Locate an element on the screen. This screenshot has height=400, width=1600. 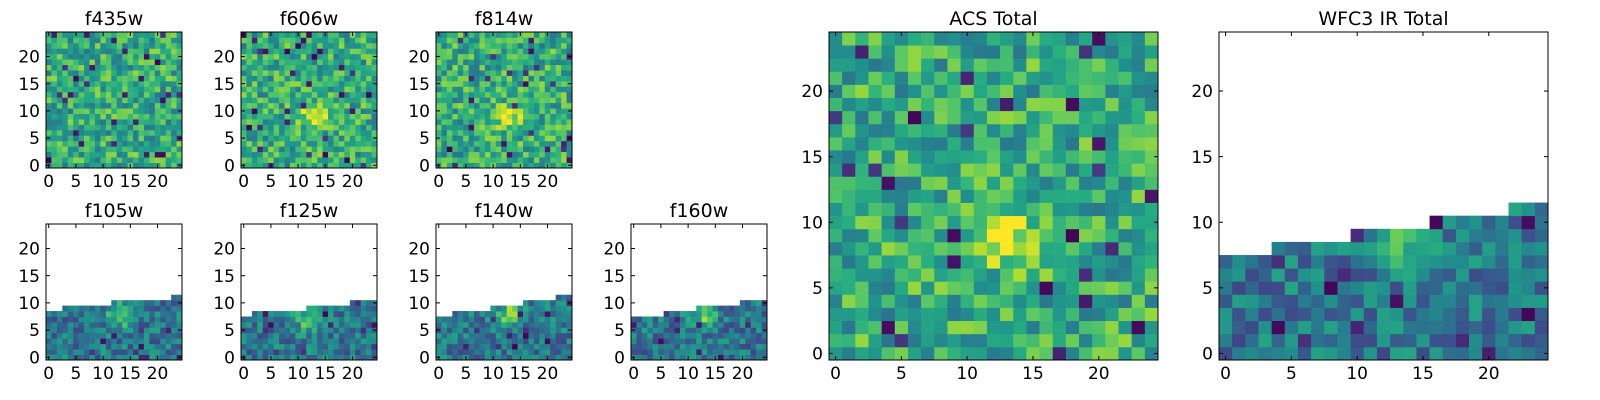
y-tick-label: 5 is located at coordinates (34, 331).